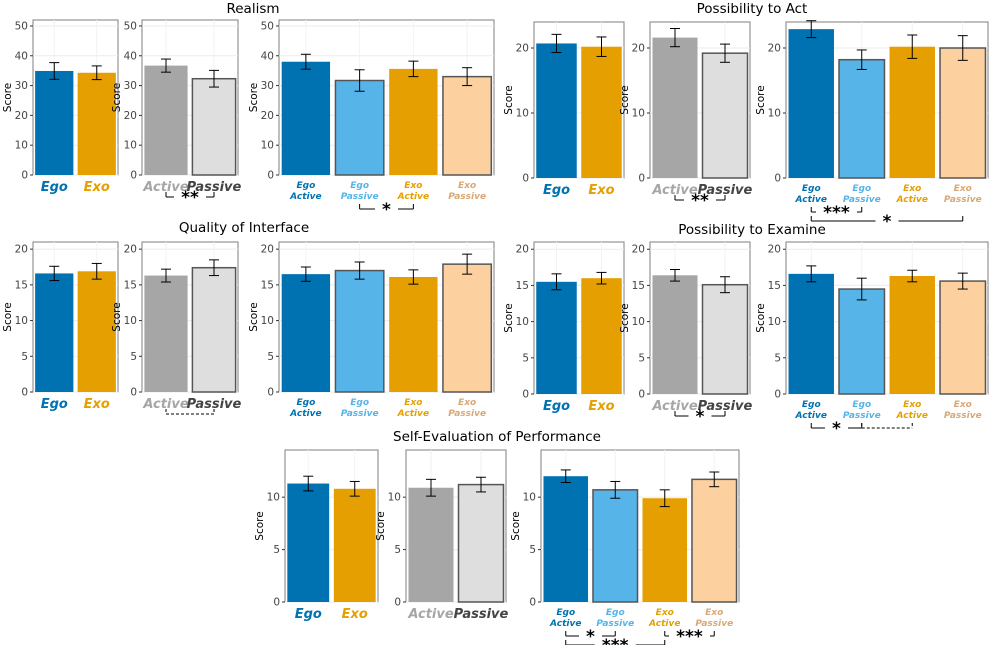  I want to click on realism-panel-3-ytick-label: 30, so click(267, 86).